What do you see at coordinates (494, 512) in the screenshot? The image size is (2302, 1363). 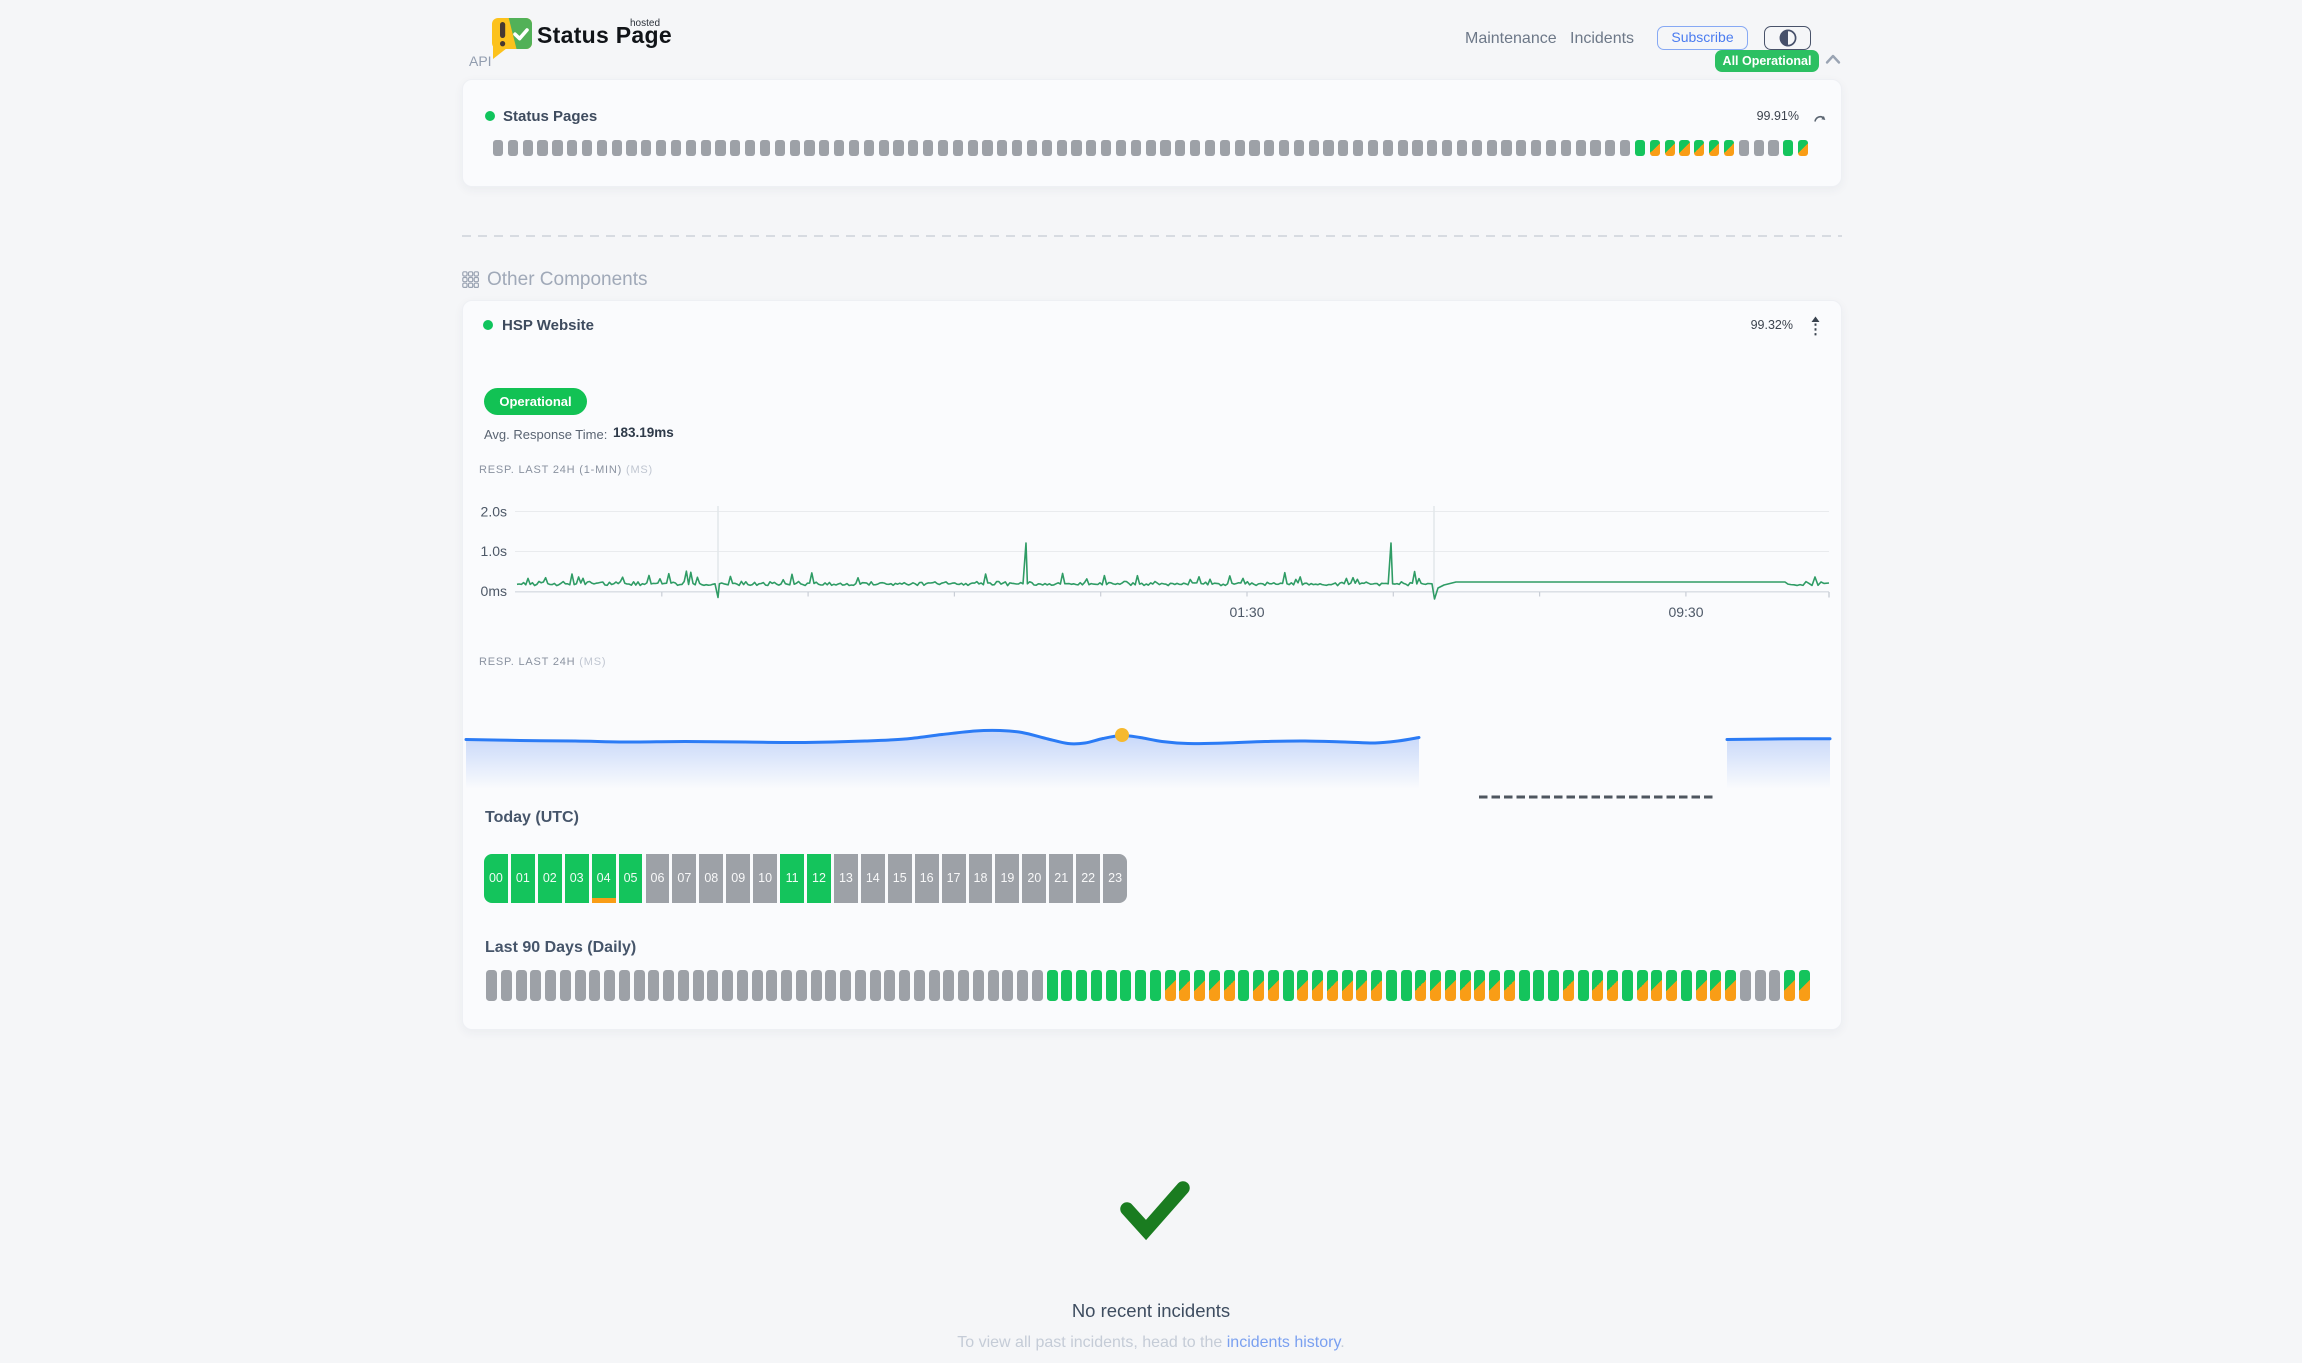 I see `svg-text: 2.0s` at bounding box center [494, 512].